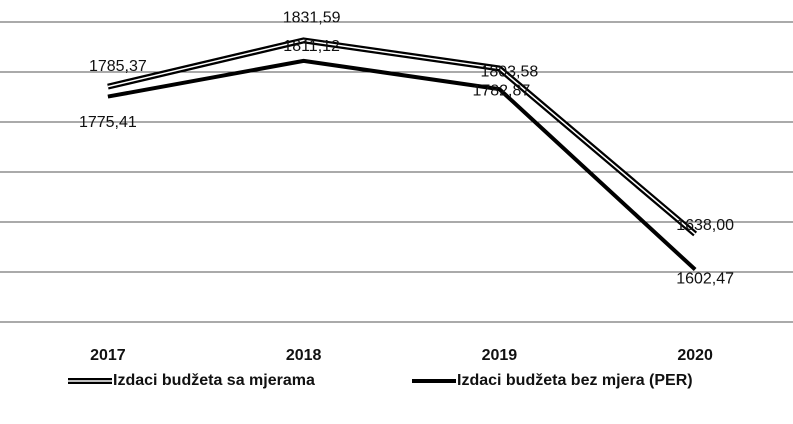  I want to click on data-label: 1602,47, so click(705, 279).